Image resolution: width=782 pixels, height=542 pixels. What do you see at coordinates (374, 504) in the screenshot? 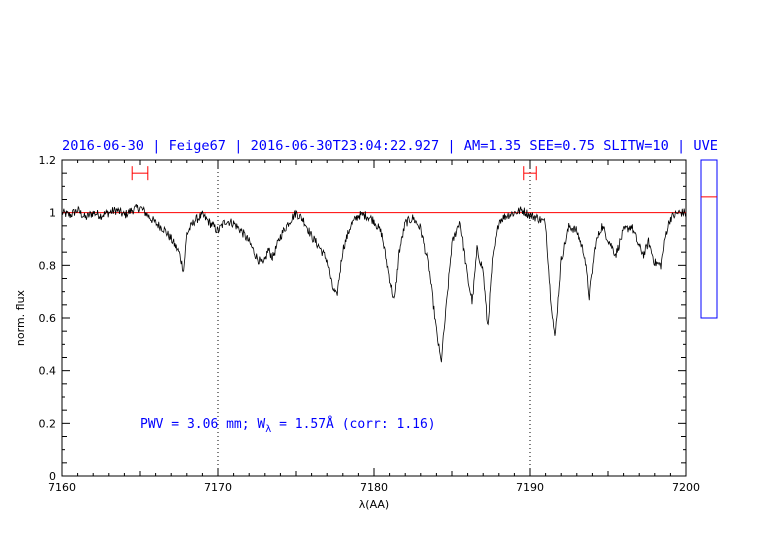
I see `x-axis-label: λ(AA)` at bounding box center [374, 504].